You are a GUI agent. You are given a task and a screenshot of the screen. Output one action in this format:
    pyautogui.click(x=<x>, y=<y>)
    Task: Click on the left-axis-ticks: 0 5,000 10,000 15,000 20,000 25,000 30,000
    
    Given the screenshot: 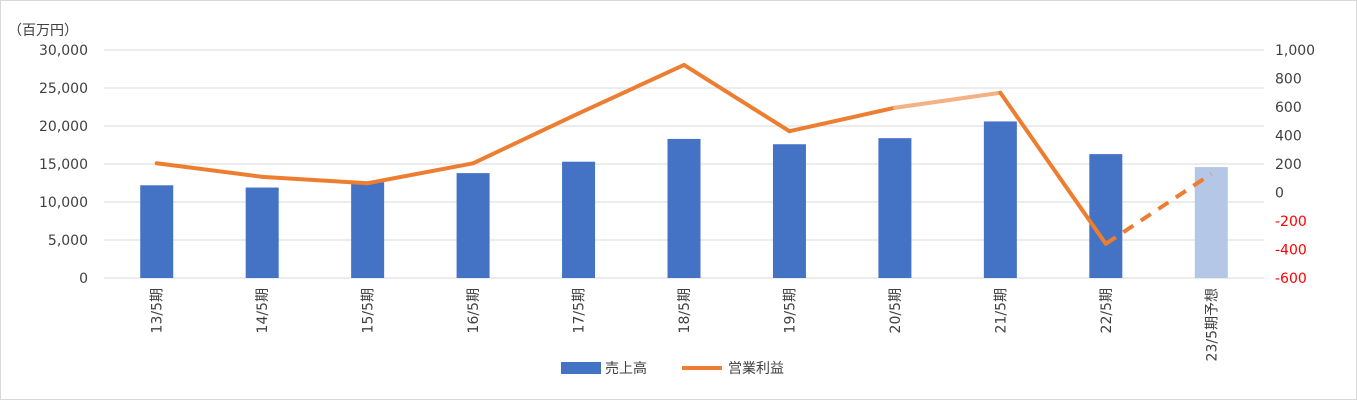 What is the action you would take?
    pyautogui.click(x=63, y=165)
    